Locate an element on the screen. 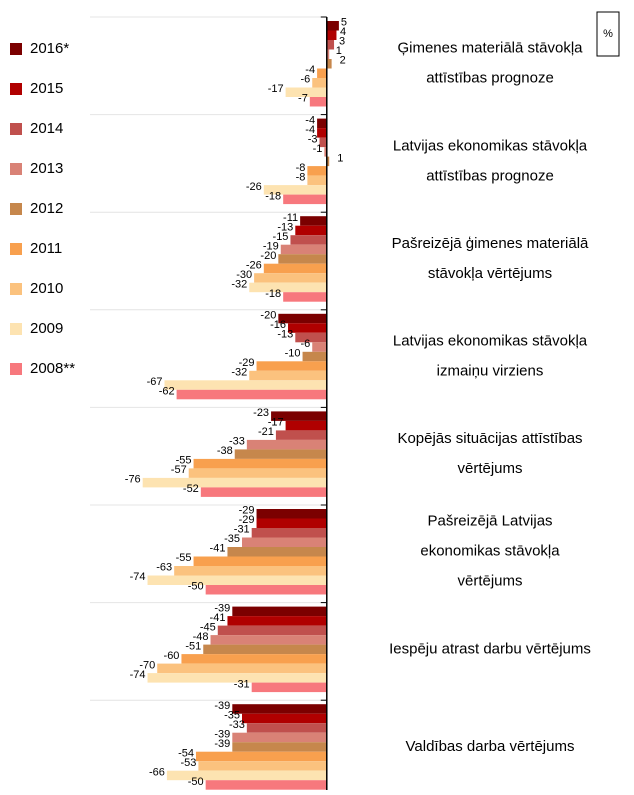  value-label: -30 is located at coordinates (244, 275).